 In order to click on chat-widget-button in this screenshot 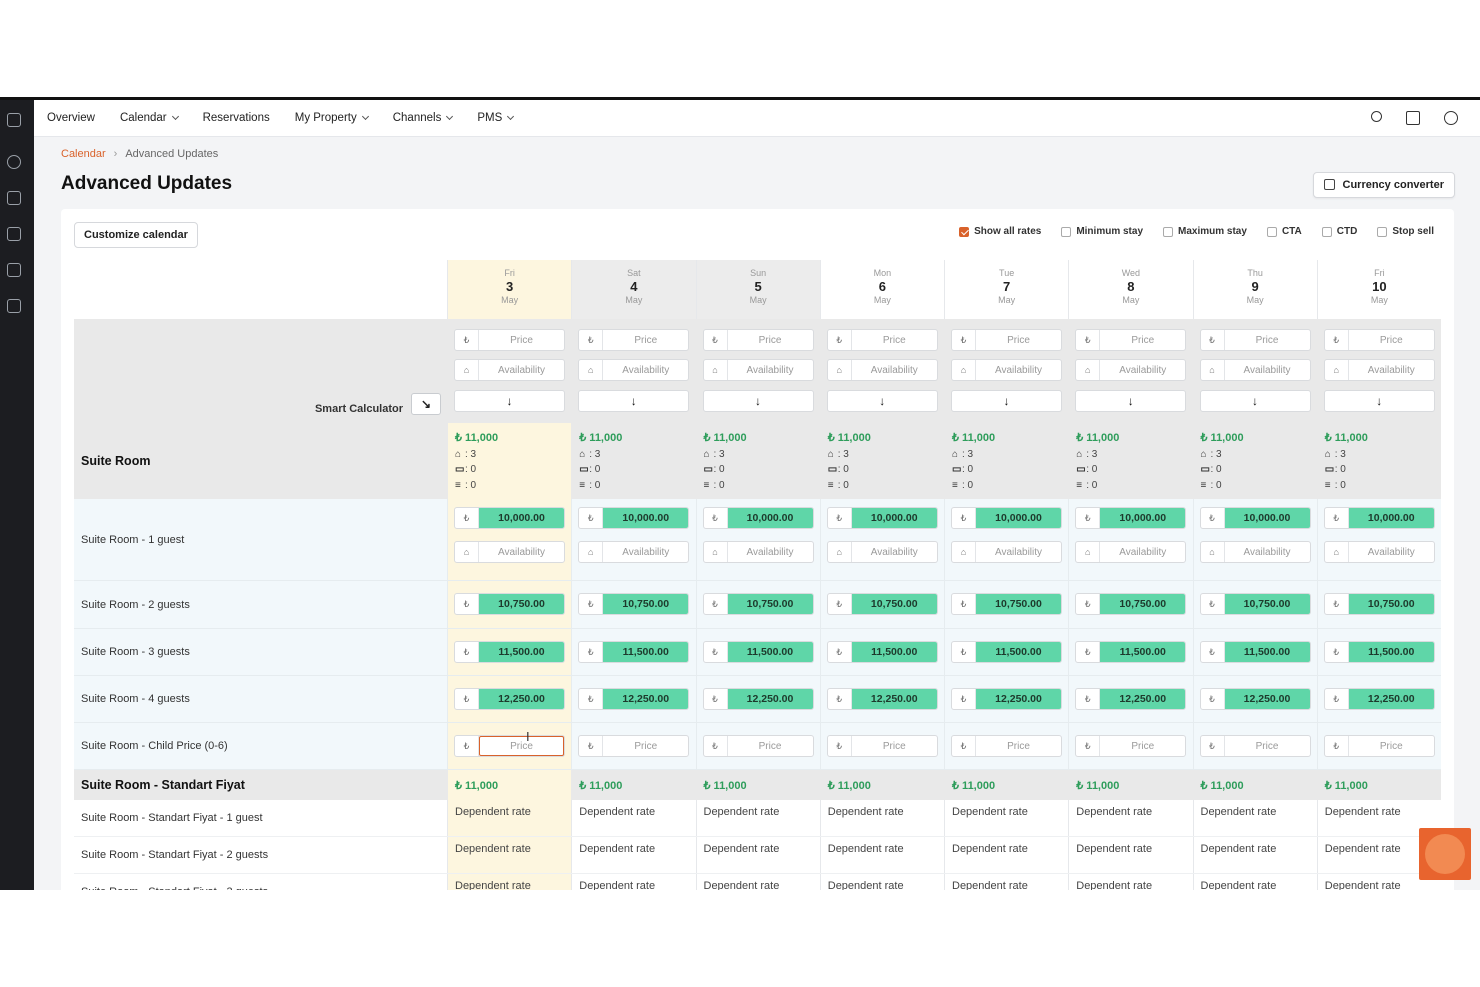, I will do `click(1445, 854)`.